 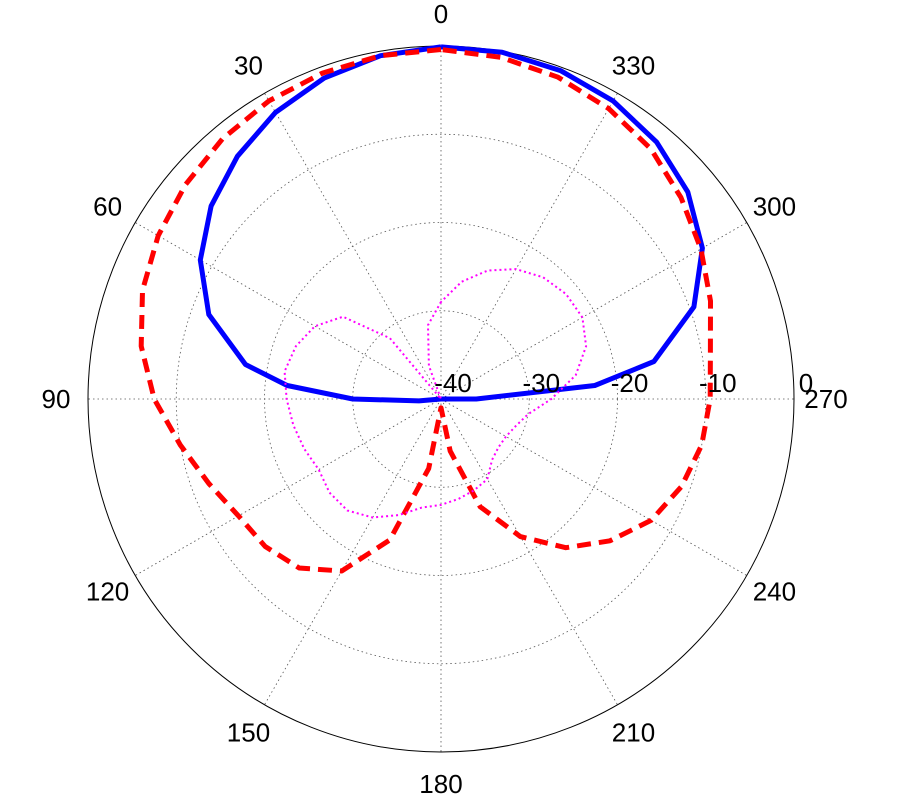 What do you see at coordinates (774, 207) in the screenshot?
I see `angle-tick-label: 300` at bounding box center [774, 207].